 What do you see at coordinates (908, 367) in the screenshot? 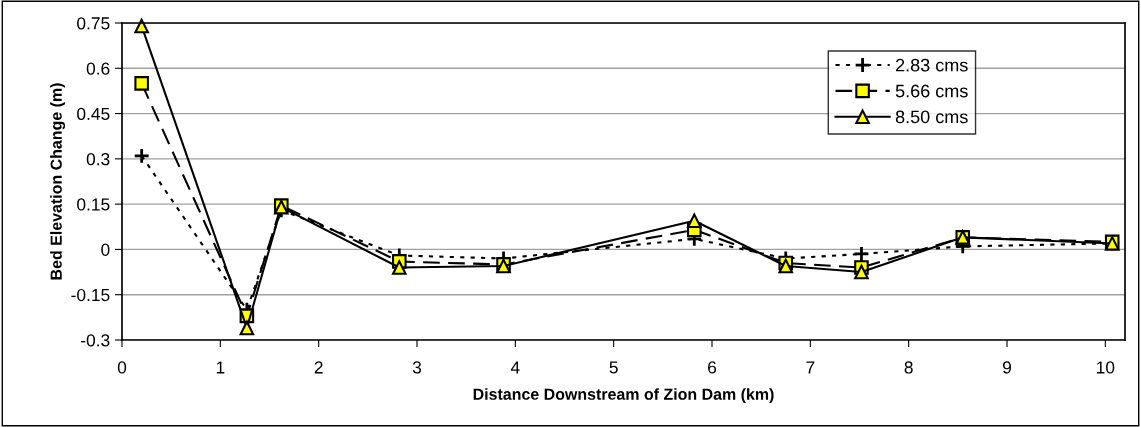
I see `x-tick-label: 8` at bounding box center [908, 367].